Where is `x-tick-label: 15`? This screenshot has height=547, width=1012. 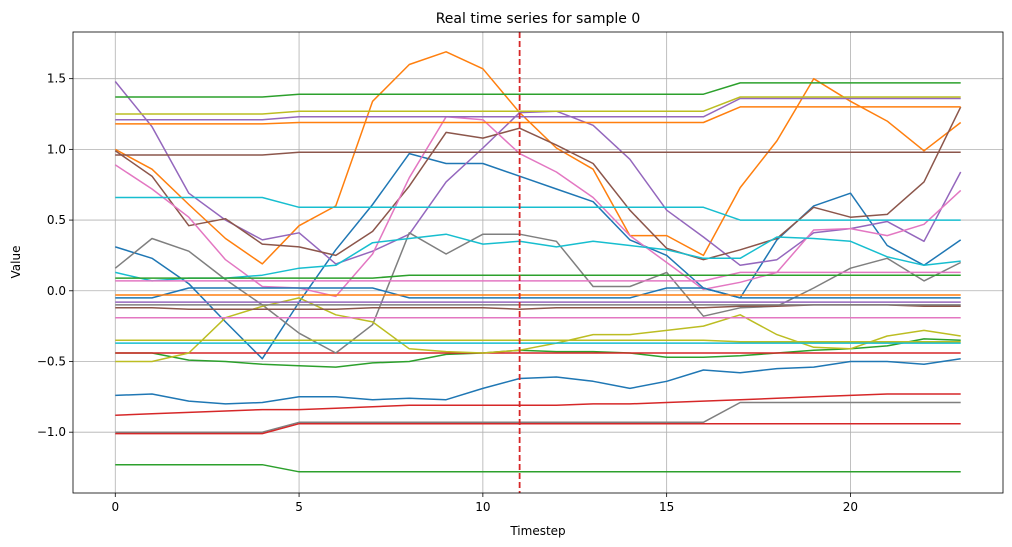 x-tick-label: 15 is located at coordinates (666, 507).